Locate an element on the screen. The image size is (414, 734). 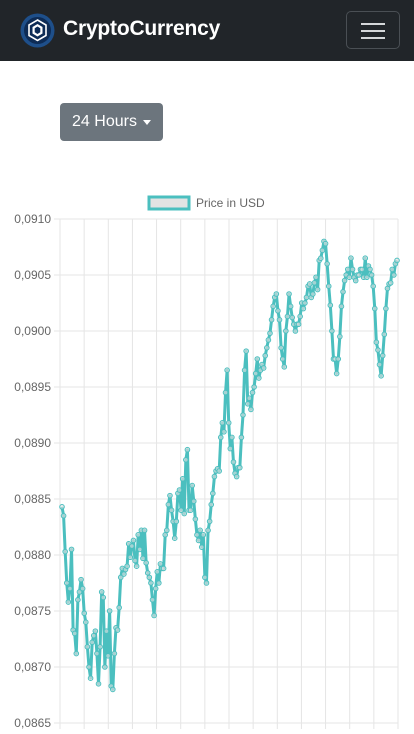
navbar: CryptoCurrency is located at coordinates (207, 30).